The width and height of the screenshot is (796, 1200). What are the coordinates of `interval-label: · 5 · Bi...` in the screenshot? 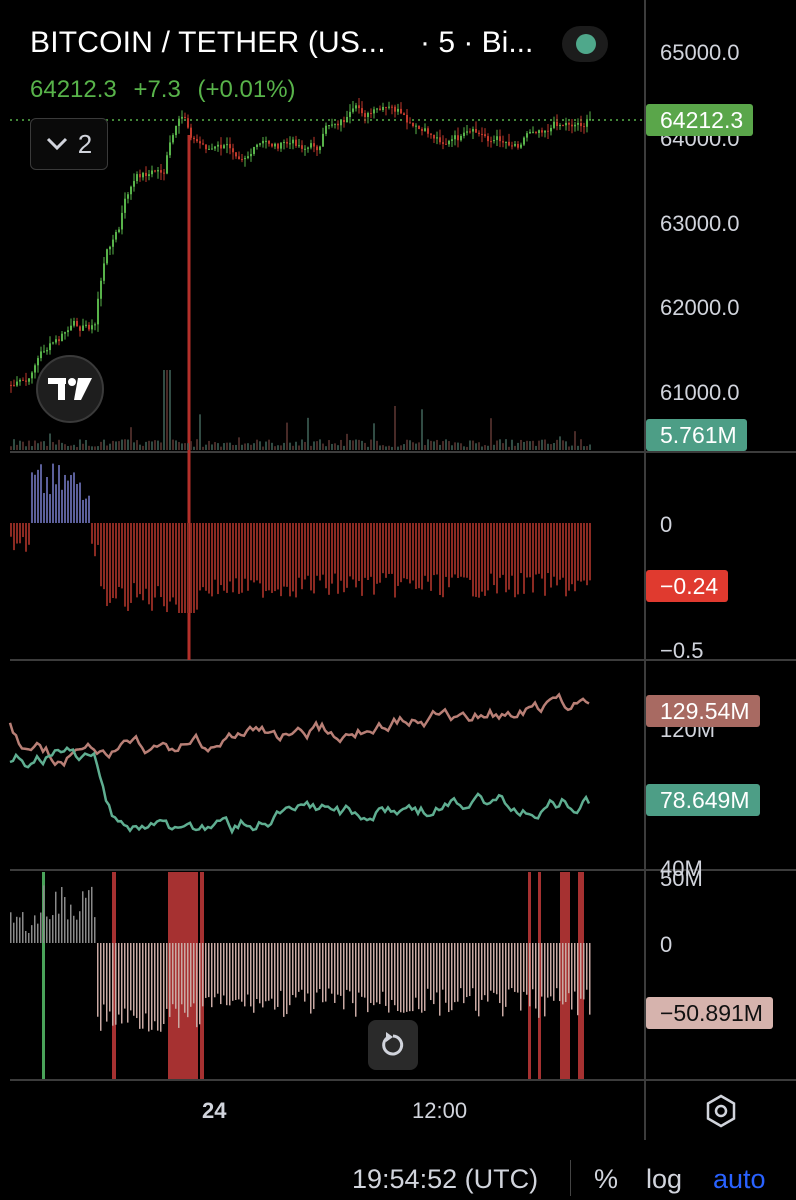 It's located at (477, 42).